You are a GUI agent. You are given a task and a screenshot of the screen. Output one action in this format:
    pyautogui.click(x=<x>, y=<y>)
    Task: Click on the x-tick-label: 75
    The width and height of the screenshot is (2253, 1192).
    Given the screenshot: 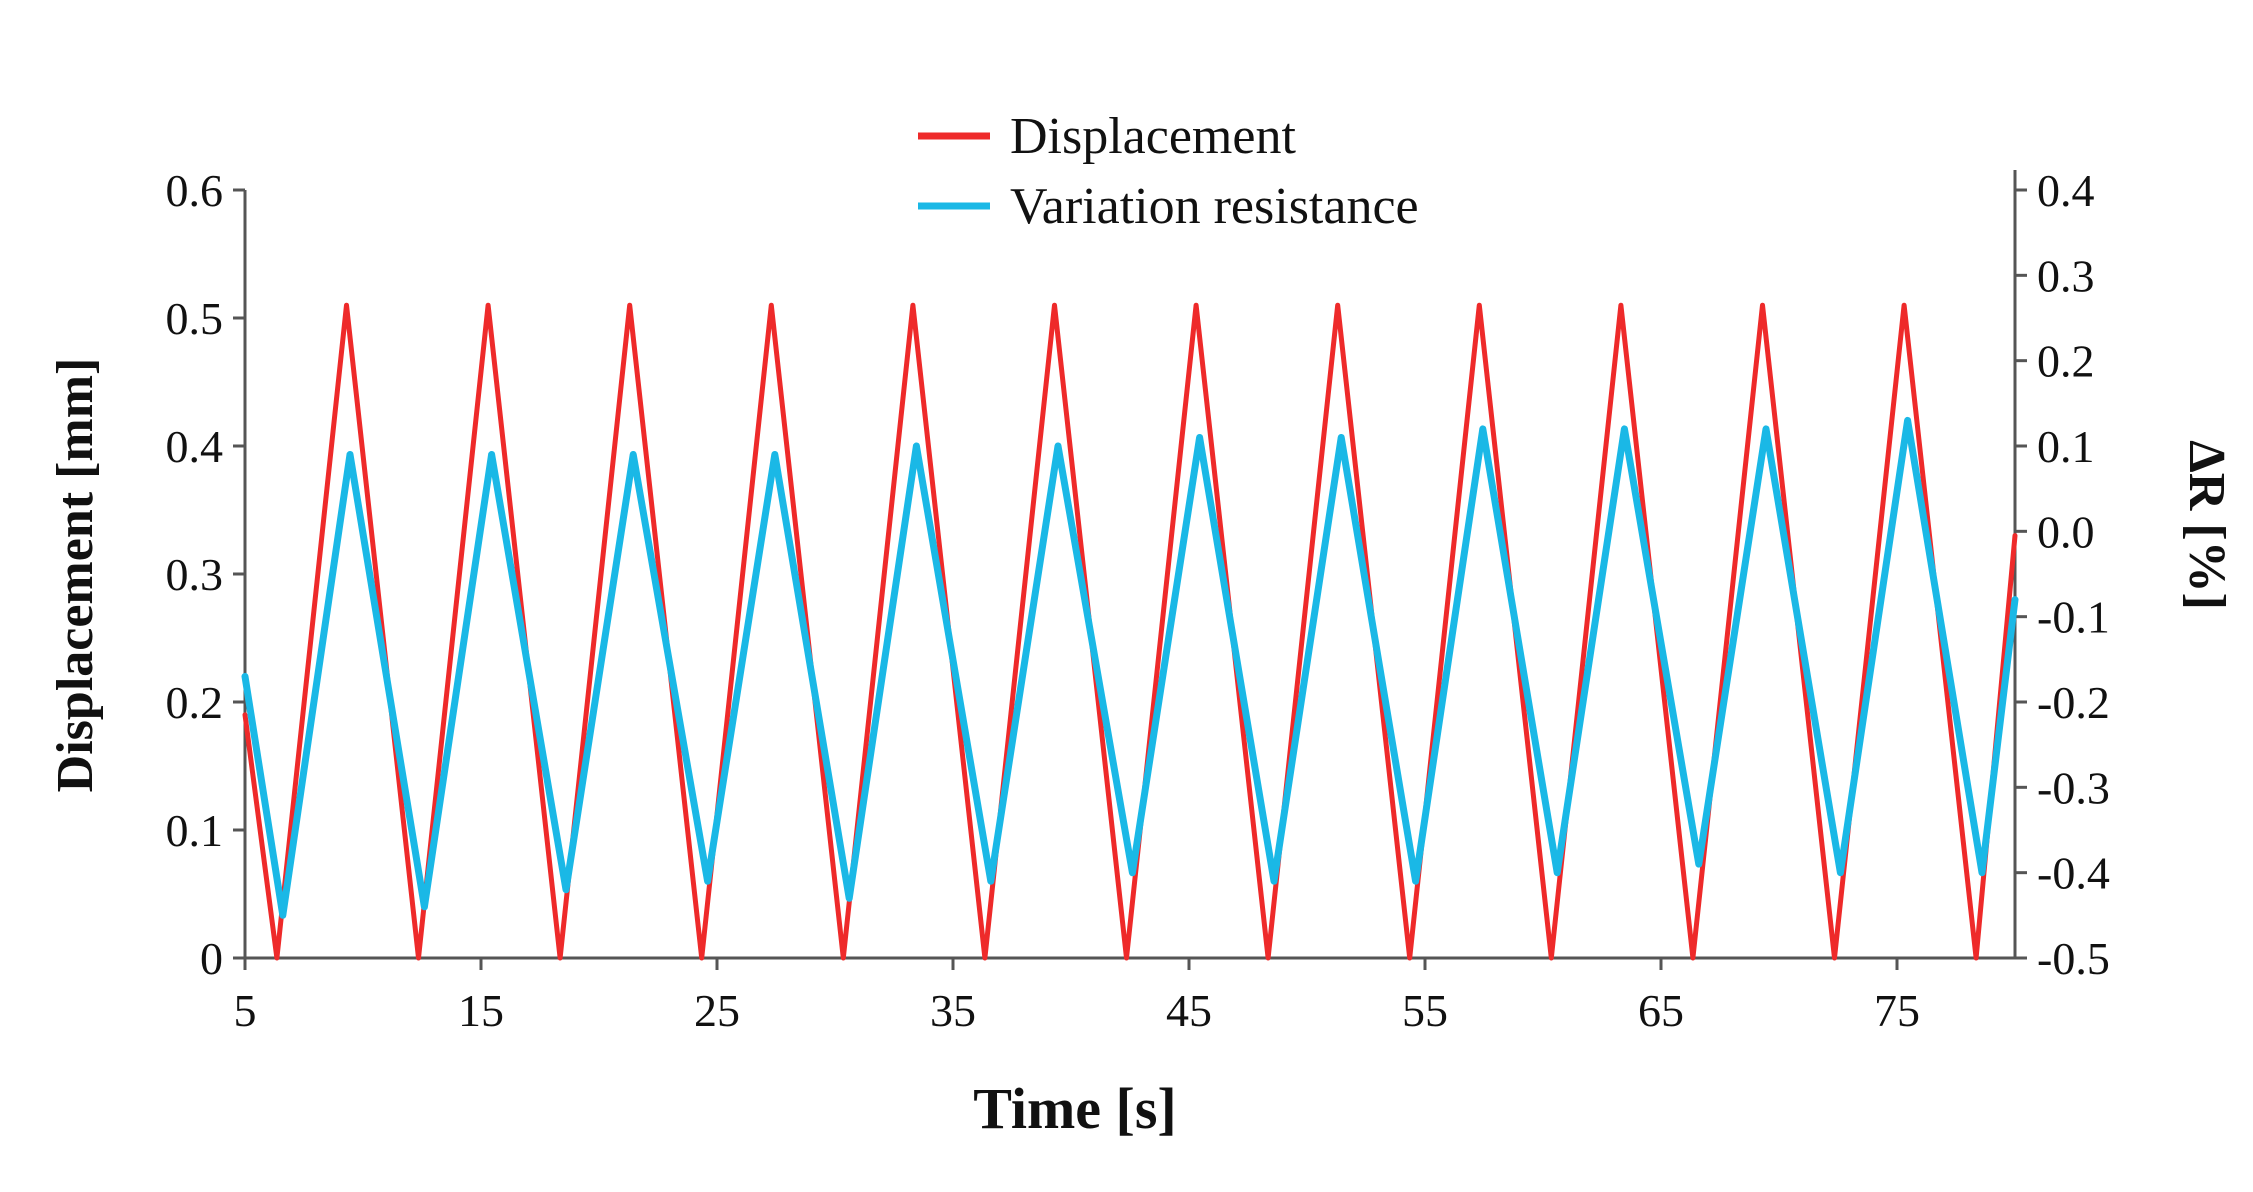 What is the action you would take?
    pyautogui.click(x=1897, y=1010)
    